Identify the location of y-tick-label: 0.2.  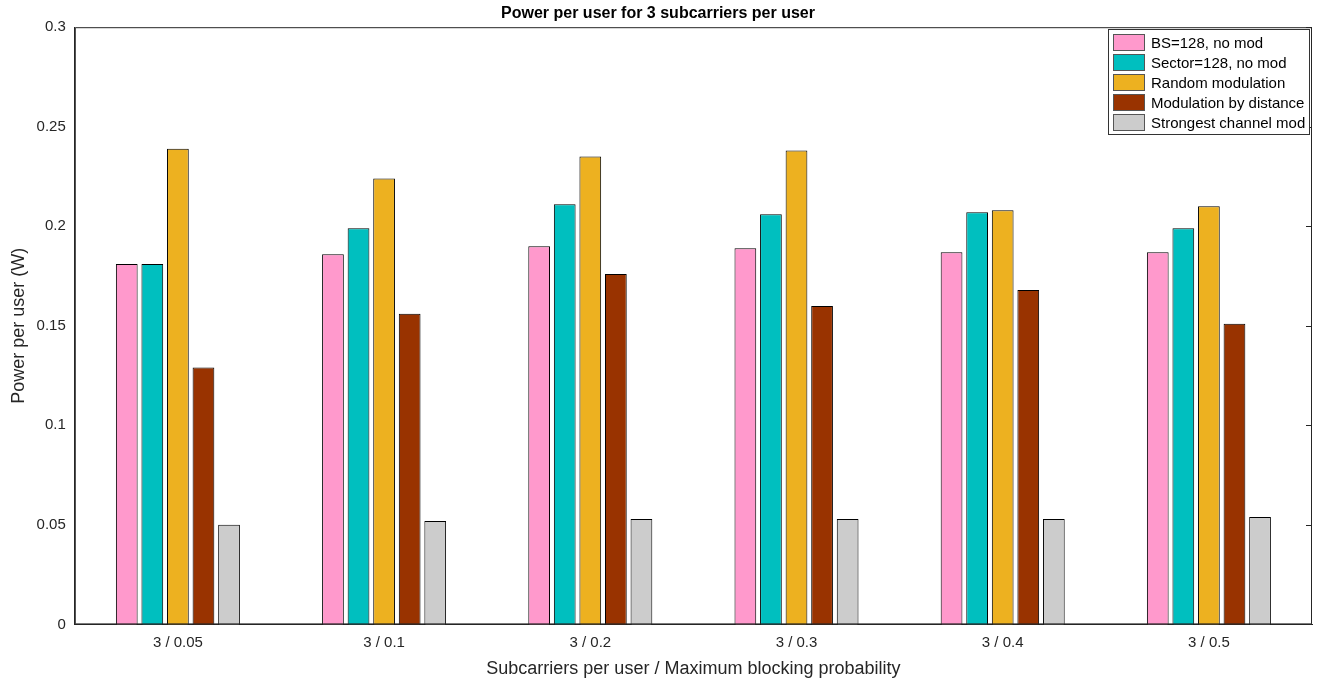
(55, 225).